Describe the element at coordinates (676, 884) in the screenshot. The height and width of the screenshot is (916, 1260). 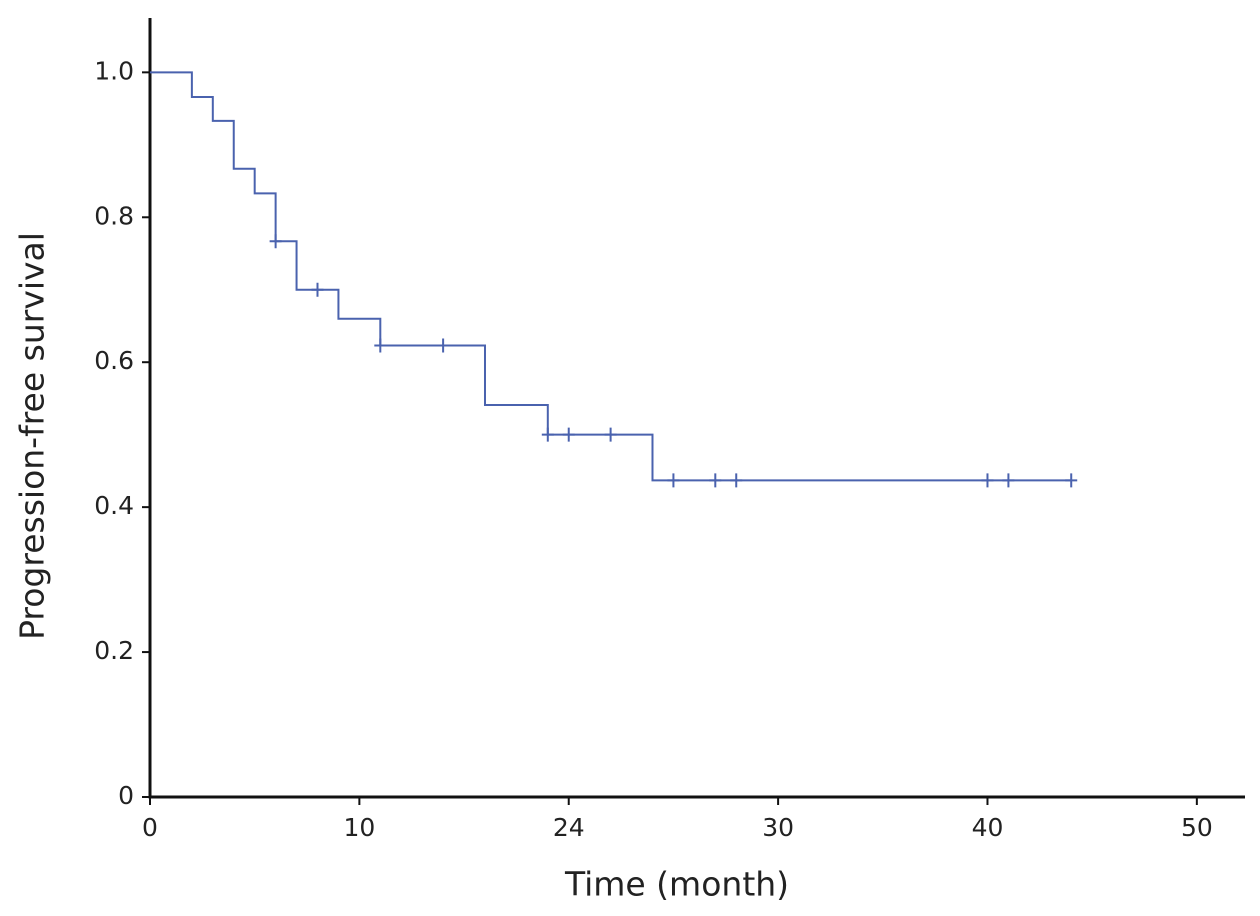
I see `x-axis-label: Time (month)` at that location.